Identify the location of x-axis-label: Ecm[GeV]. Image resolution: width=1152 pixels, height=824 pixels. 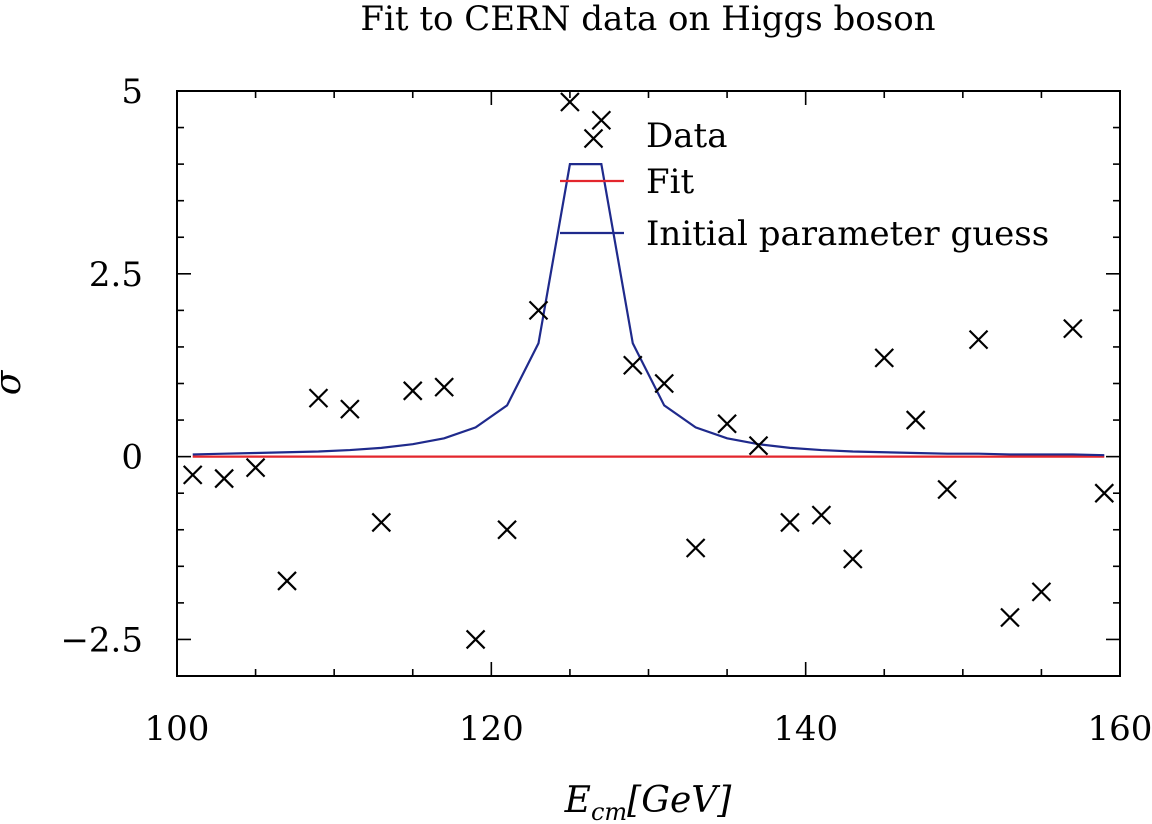
(648, 802).